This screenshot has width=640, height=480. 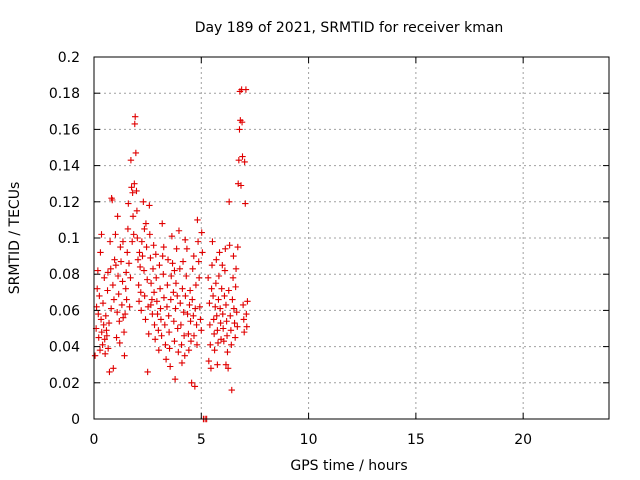 What do you see at coordinates (201, 440) in the screenshot?
I see `x-tick-label: 5` at bounding box center [201, 440].